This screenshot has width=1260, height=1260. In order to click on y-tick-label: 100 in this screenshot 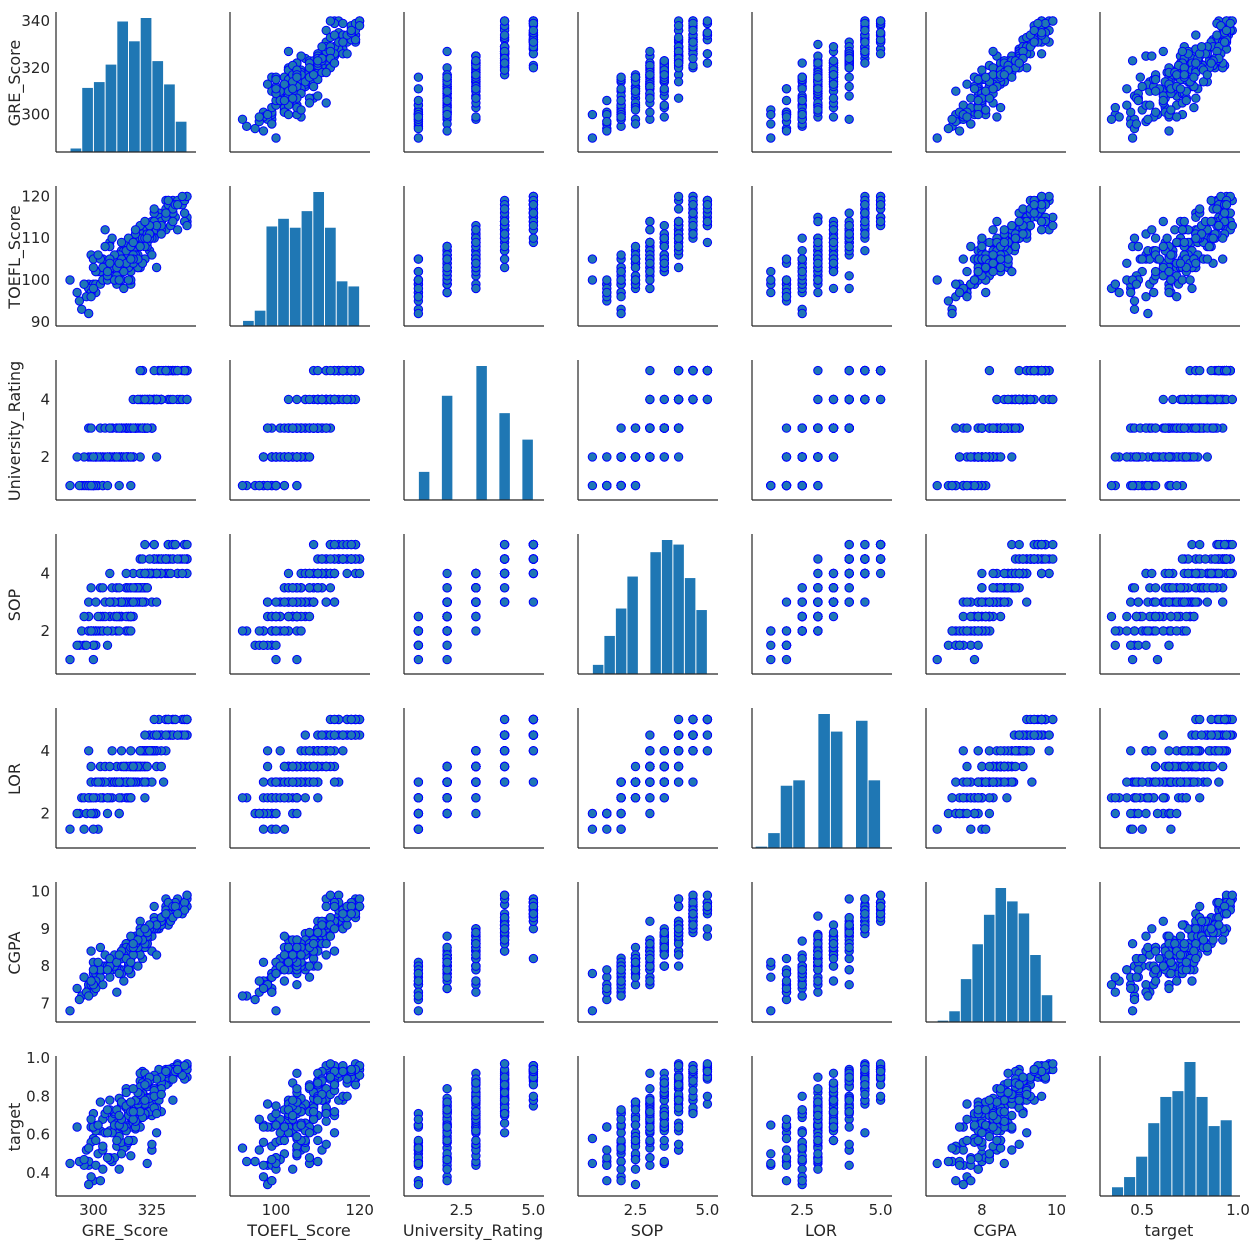, I will do `click(35, 280)`.